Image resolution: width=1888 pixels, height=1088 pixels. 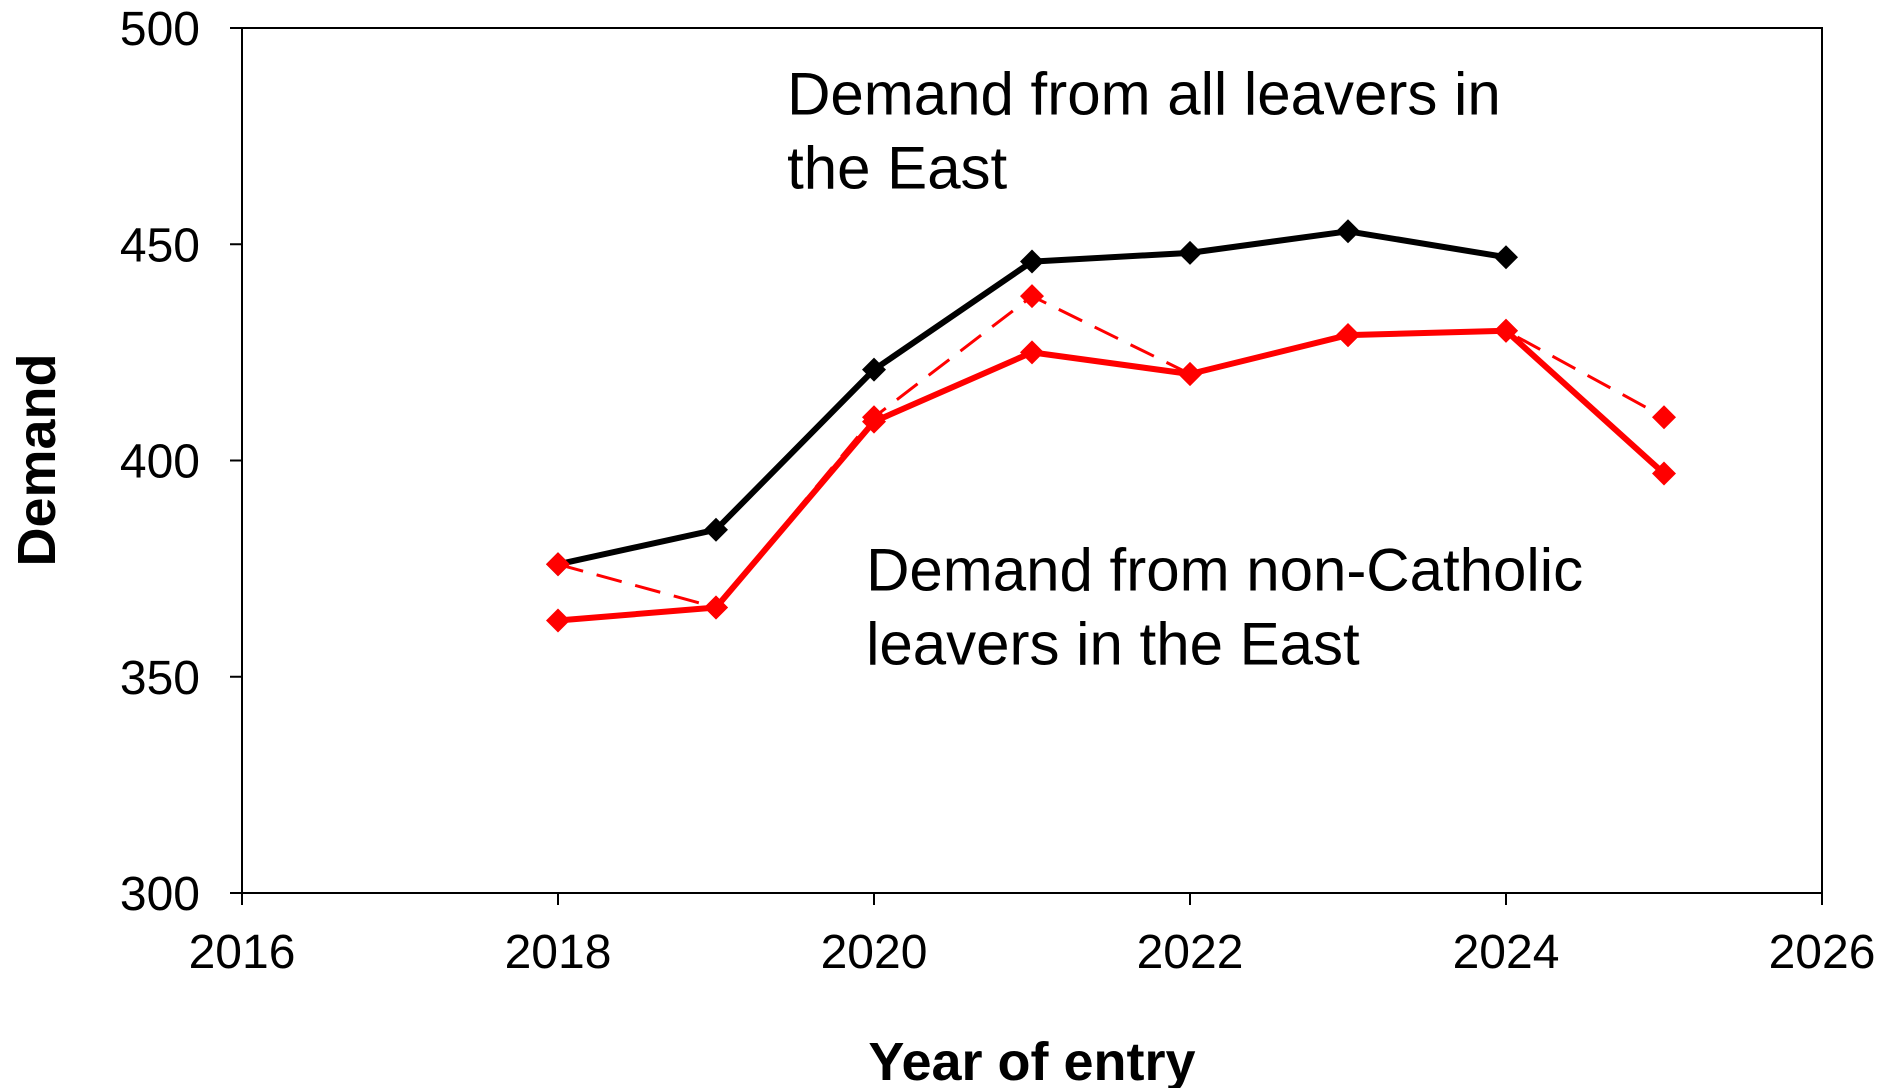 What do you see at coordinates (160, 894) in the screenshot?
I see `y-tick-label: 300` at bounding box center [160, 894].